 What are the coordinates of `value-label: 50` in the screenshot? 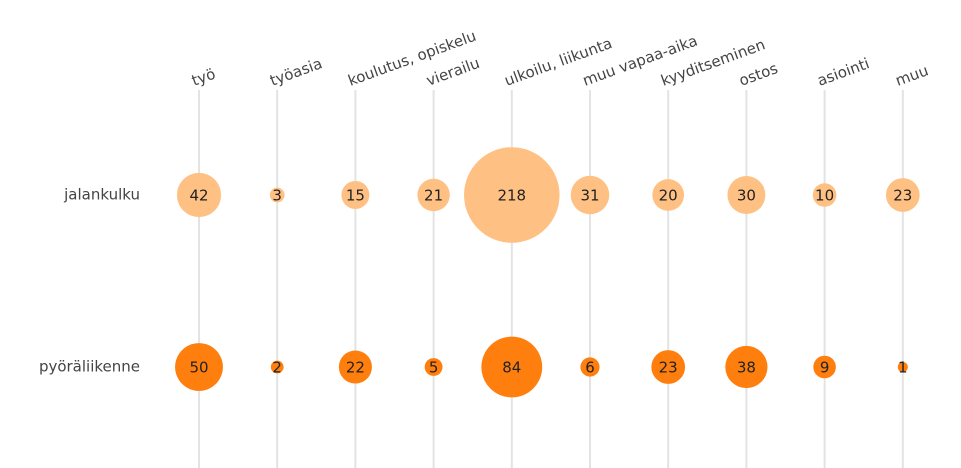 It's located at (198, 368).